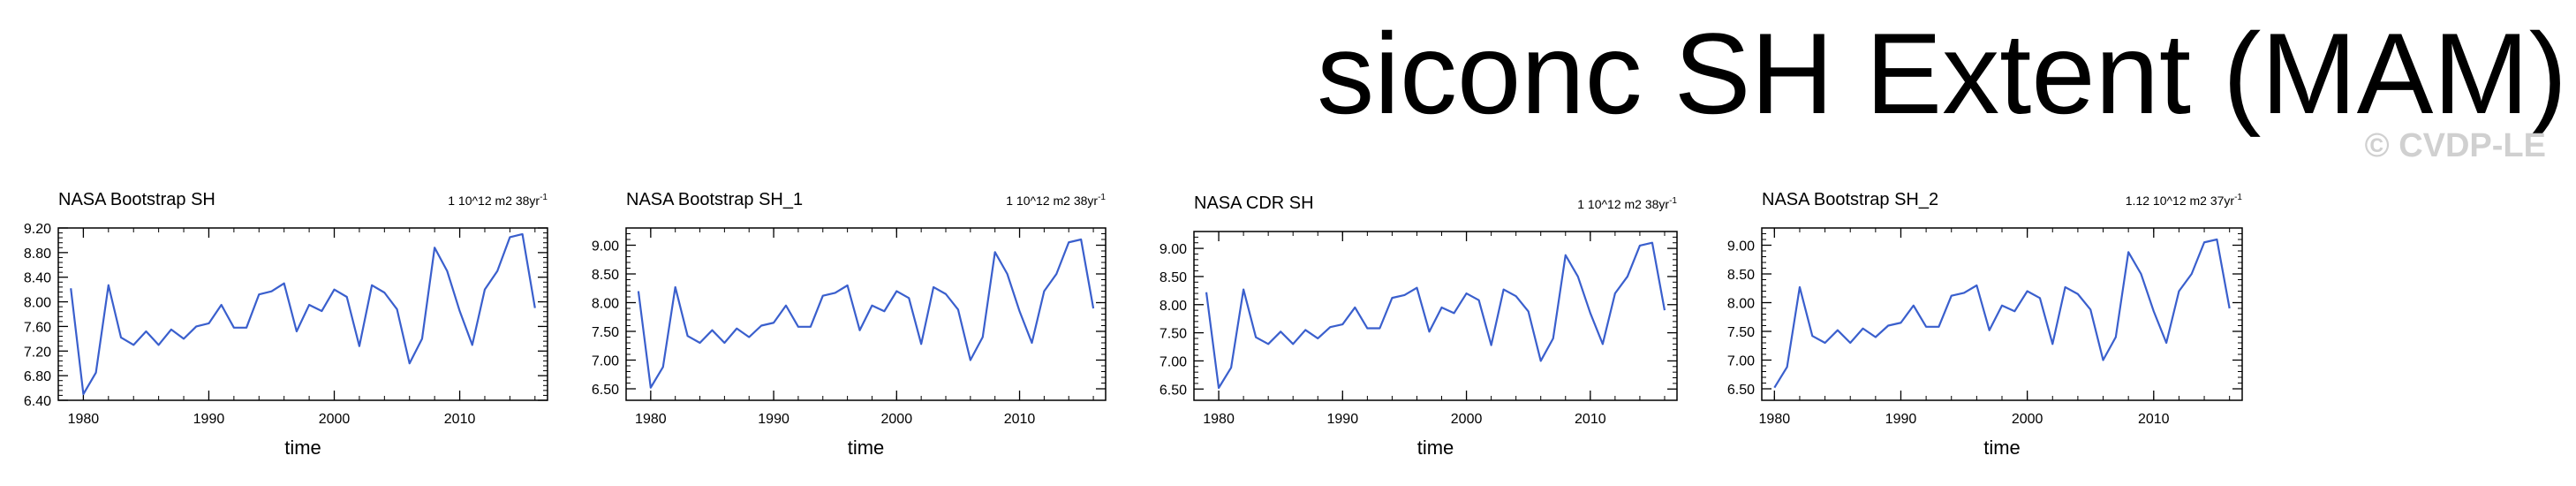  I want to click on panel-title-1: NASA Bootstrap SH, so click(136, 200).